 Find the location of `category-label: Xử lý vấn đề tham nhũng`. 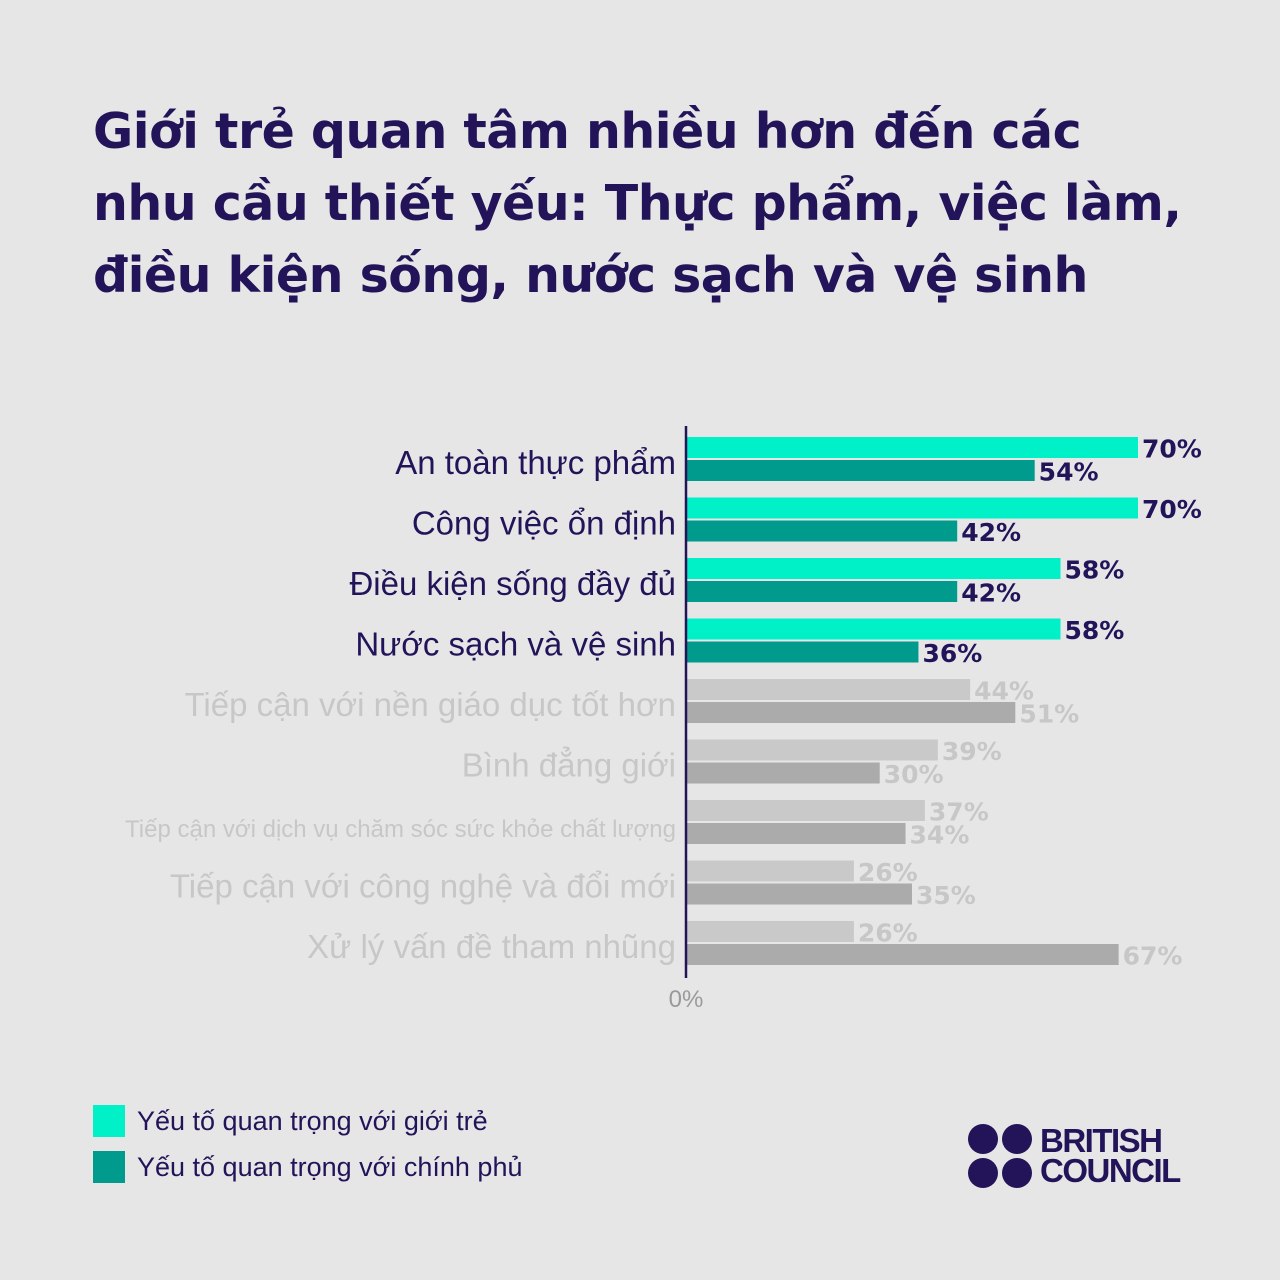

category-label: Xử lý vấn đề tham nhũng is located at coordinates (491, 946).